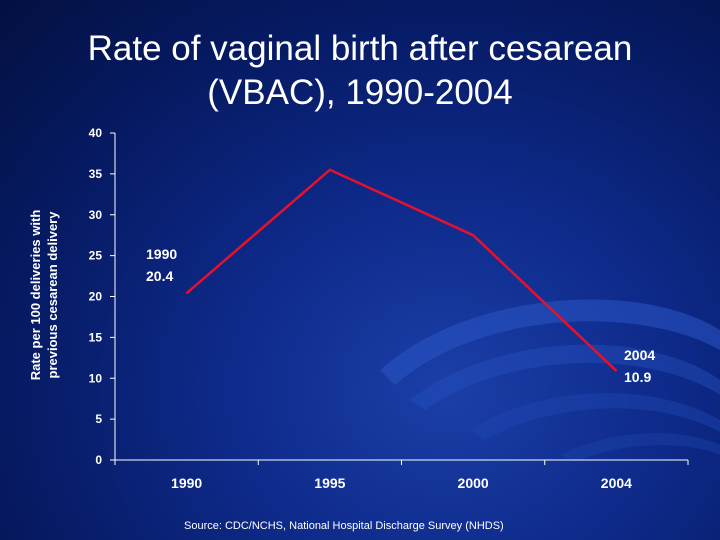 This screenshot has height=540, width=720. I want to click on annotation-year-1990: 1990, so click(161, 254).